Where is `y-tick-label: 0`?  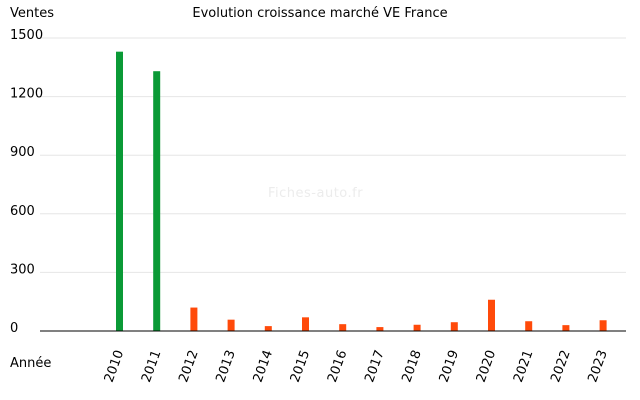
y-tick-label: 0 is located at coordinates (14, 328).